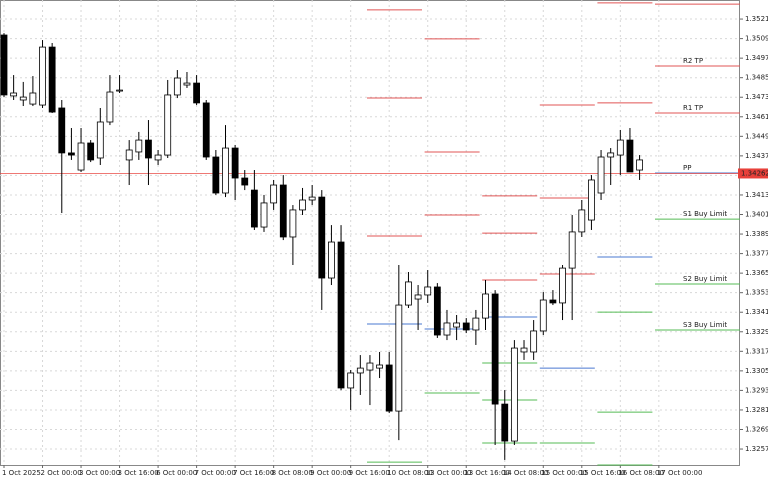 The width and height of the screenshot is (768, 480). Describe the element at coordinates (693, 61) in the screenshot. I see `pivot-label: R2 TP` at that location.